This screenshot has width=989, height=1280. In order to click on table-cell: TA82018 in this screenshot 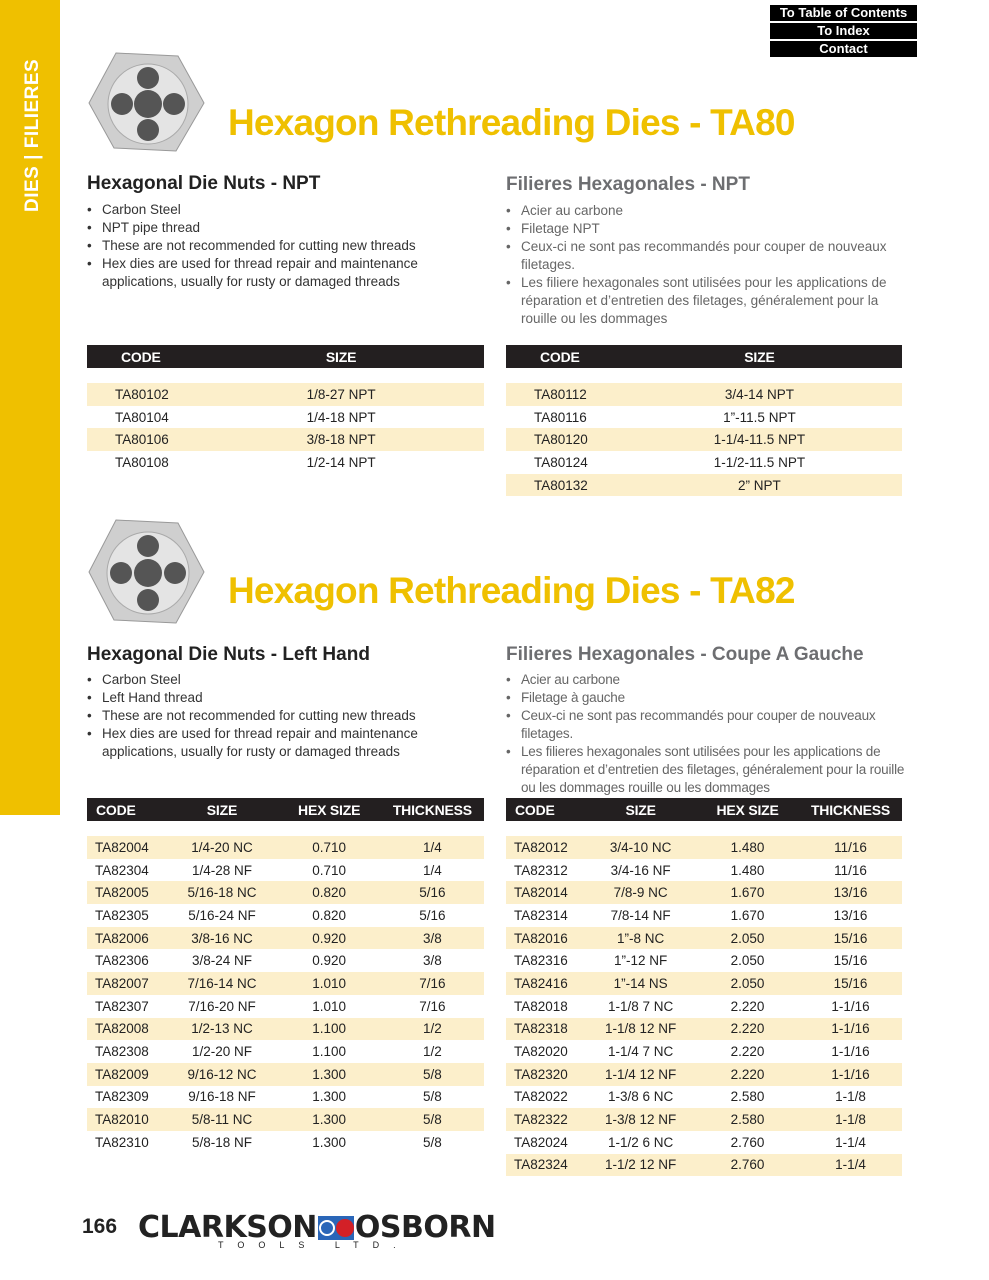, I will do `click(541, 1006)`.